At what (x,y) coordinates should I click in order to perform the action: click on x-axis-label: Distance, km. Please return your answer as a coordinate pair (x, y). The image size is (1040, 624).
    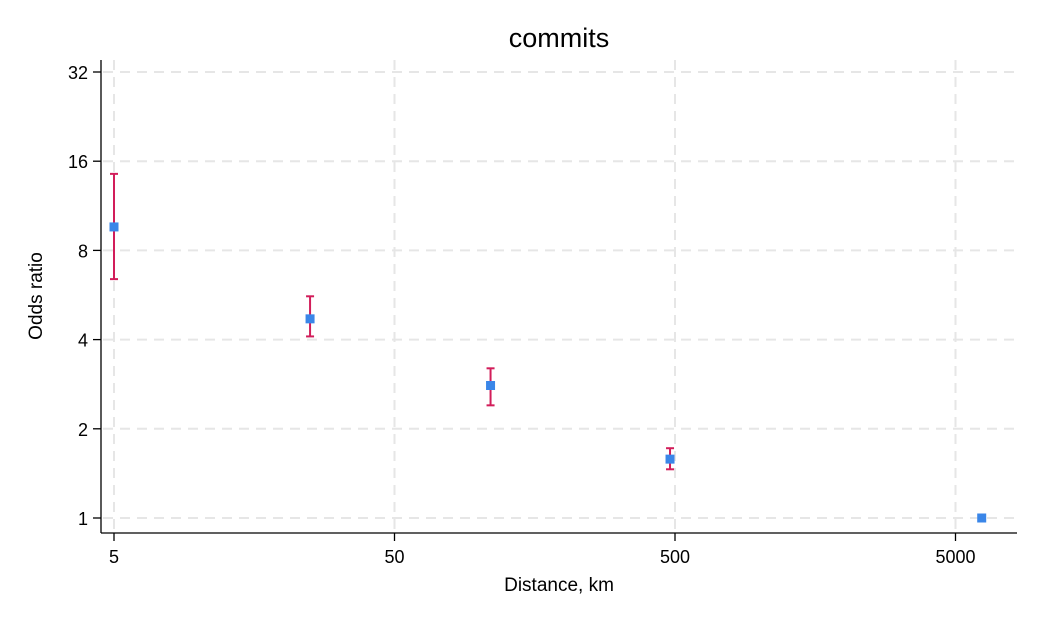
    Looking at the image, I should click on (559, 585).